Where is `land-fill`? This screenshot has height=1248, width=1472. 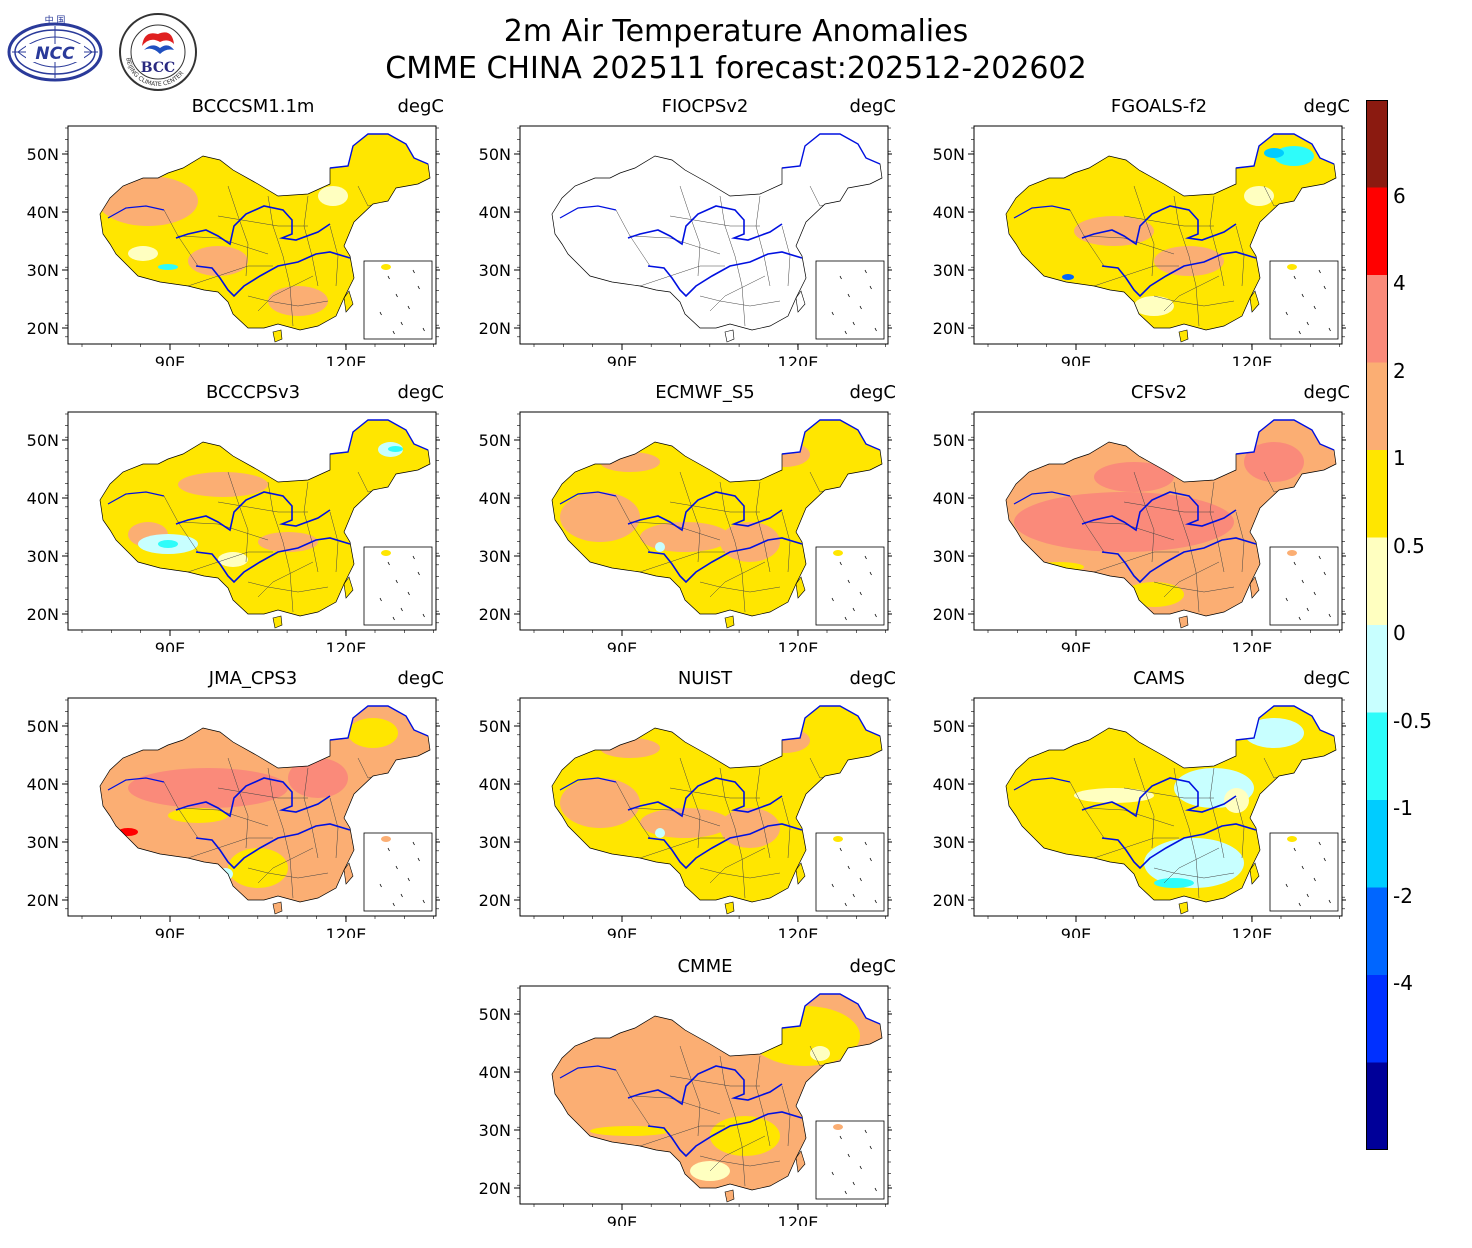 land-fill is located at coordinates (265, 804).